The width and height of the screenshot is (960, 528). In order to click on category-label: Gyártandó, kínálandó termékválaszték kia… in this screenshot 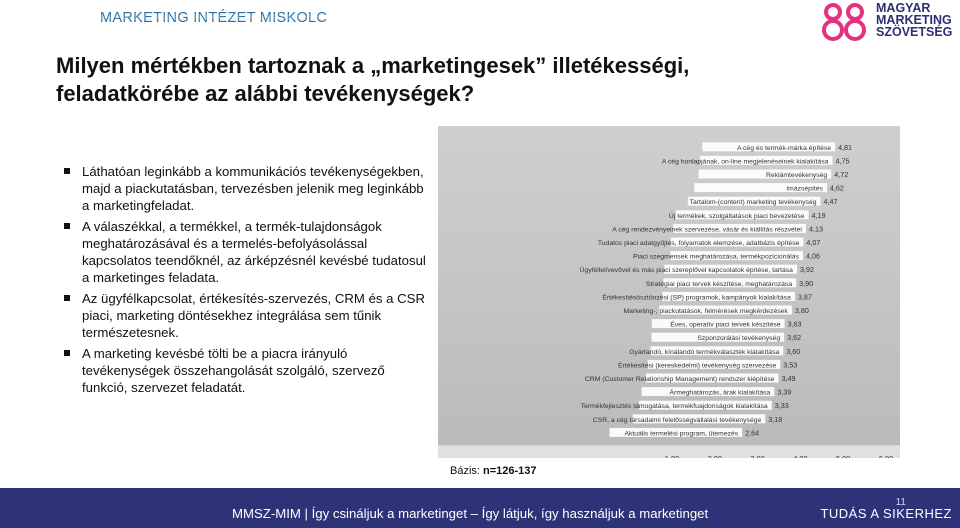, I will do `click(704, 352)`.